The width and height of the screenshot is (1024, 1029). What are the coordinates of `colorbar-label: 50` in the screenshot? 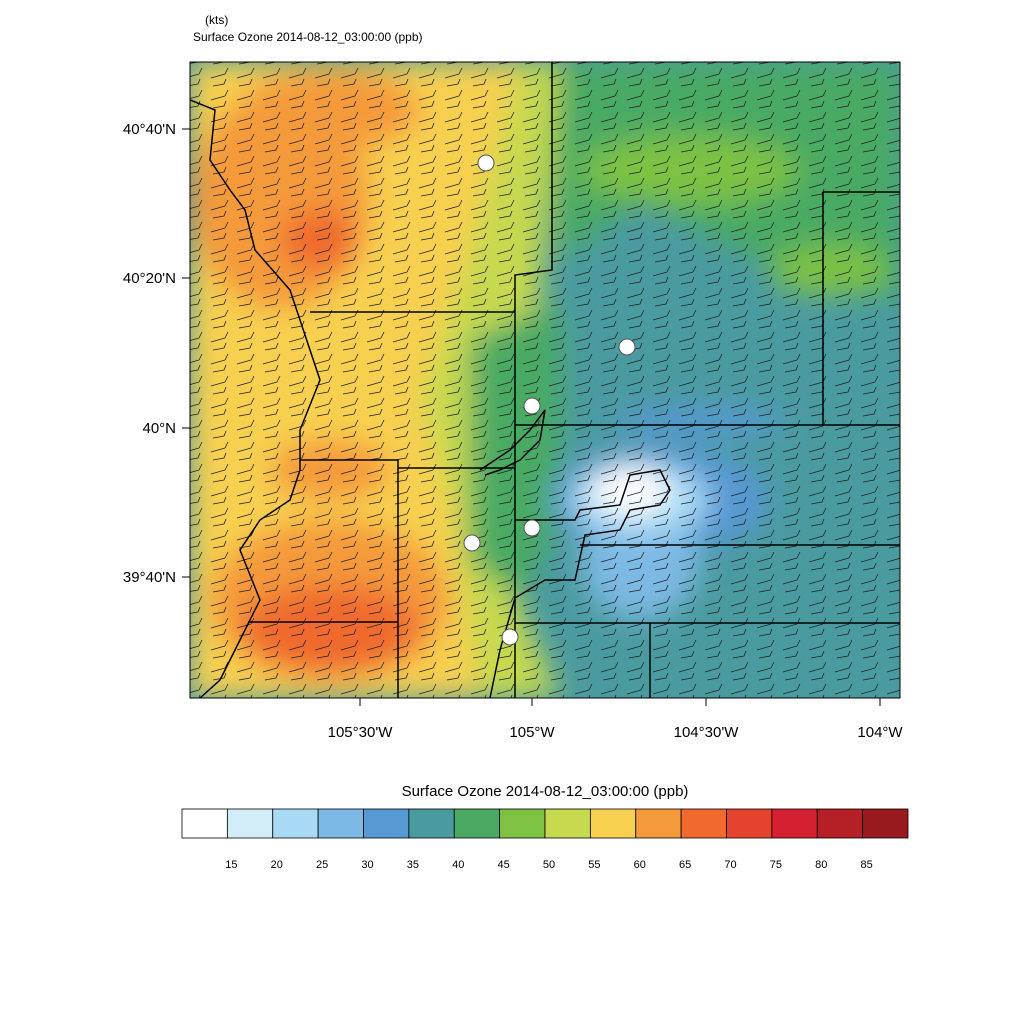 It's located at (549, 865).